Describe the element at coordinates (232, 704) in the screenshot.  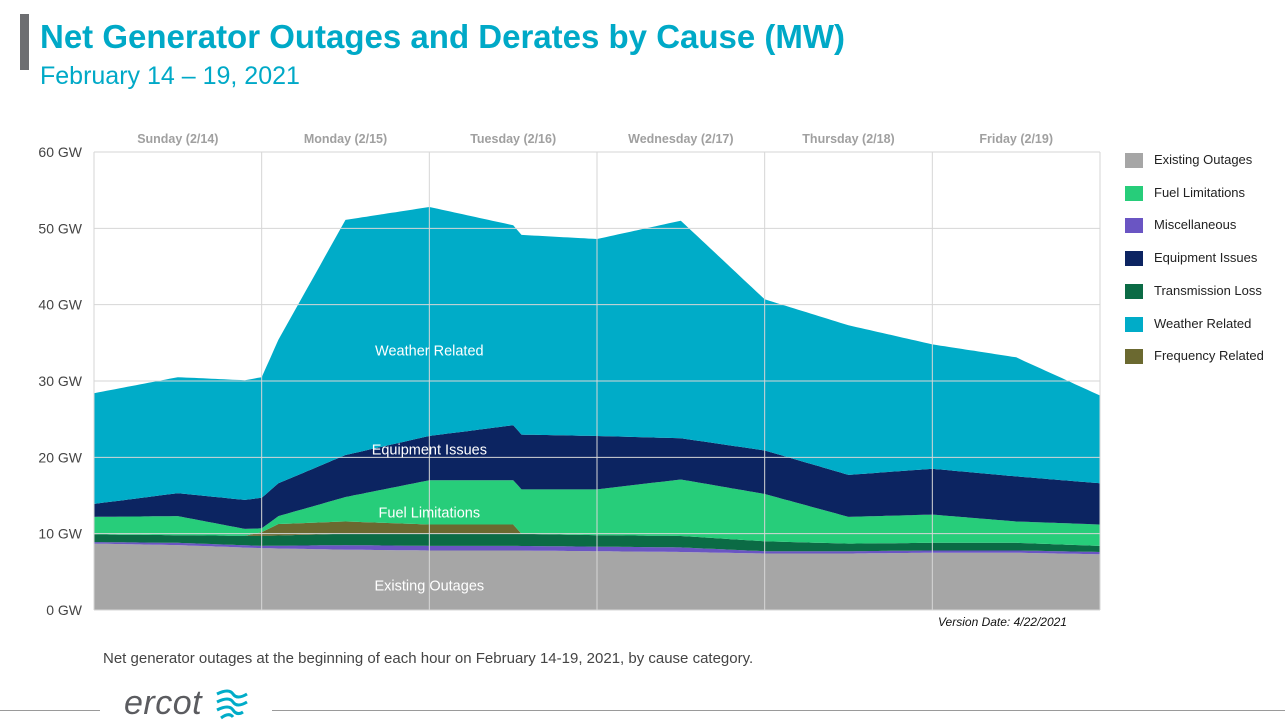
I see `ercot-swirl-icon` at that location.